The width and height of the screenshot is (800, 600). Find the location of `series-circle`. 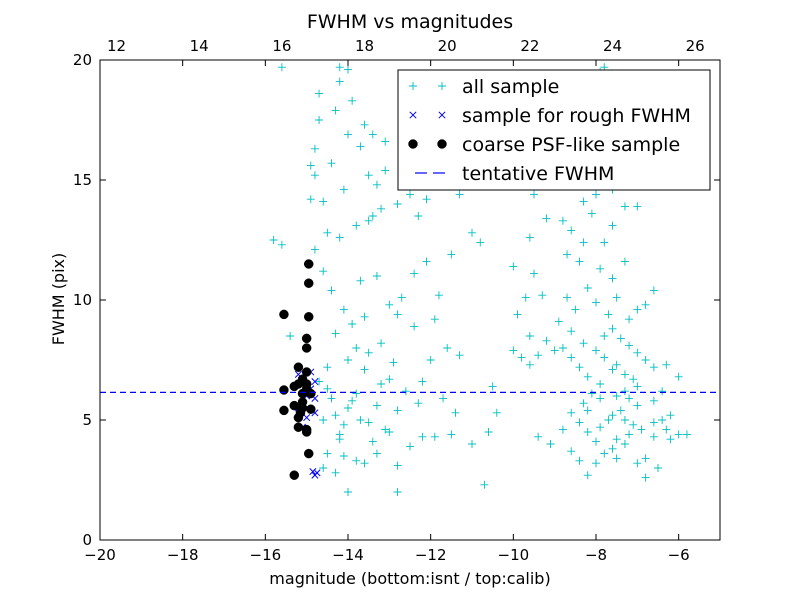

series-circle is located at coordinates (297, 369).